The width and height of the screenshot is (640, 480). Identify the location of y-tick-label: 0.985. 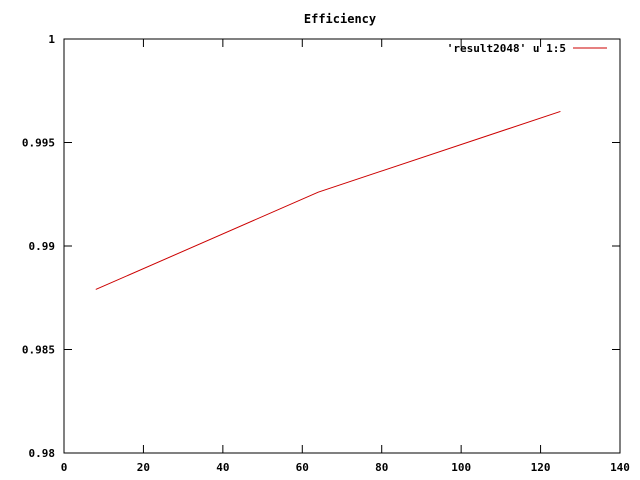
(38, 350).